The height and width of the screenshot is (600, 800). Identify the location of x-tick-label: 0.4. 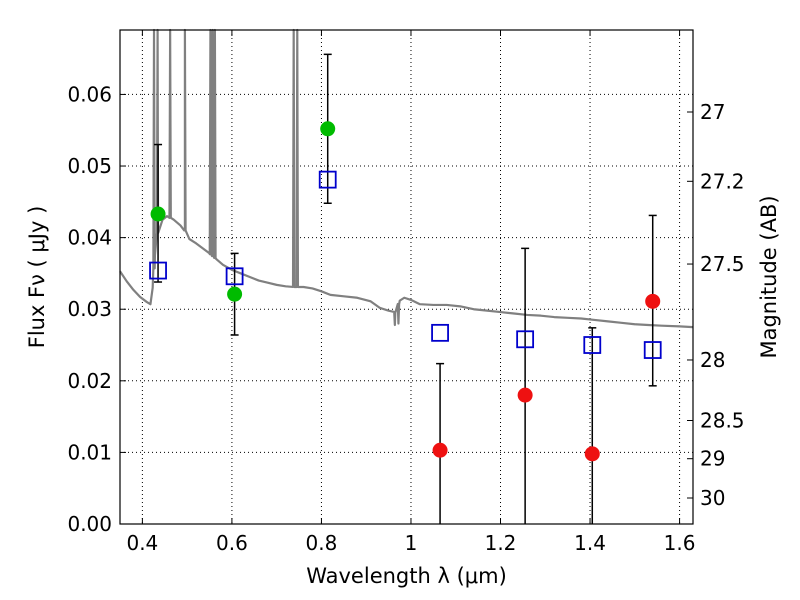
(142, 543).